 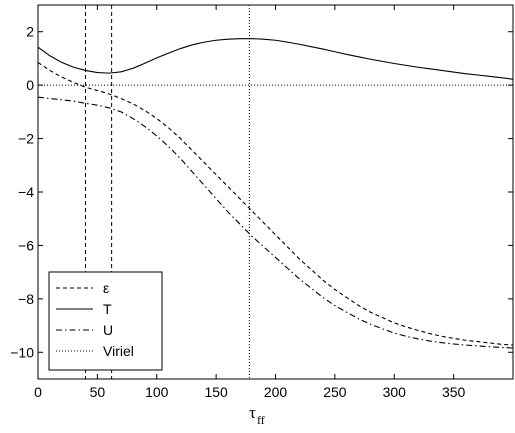 What do you see at coordinates (454, 392) in the screenshot?
I see `x-tick-label: 350` at bounding box center [454, 392].